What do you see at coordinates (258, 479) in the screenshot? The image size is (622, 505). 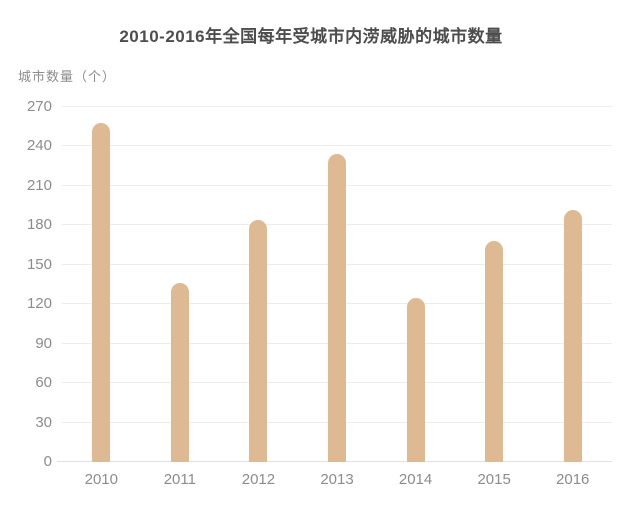 I see `x-tick-label-2012: 2012` at bounding box center [258, 479].